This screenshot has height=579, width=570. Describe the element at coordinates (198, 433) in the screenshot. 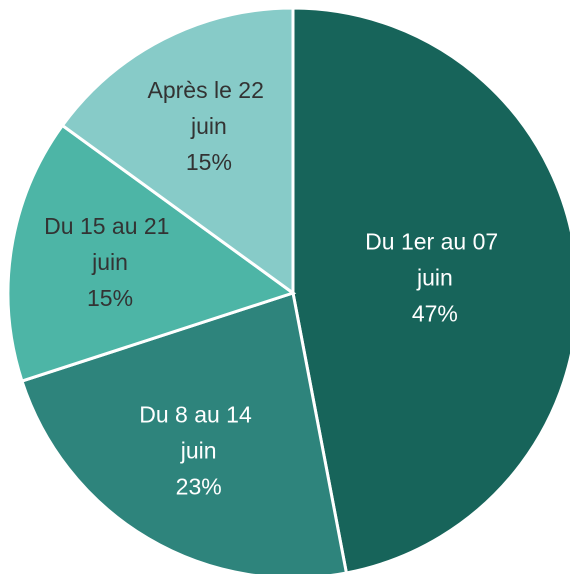

I see `slice-label: Du 8 au 14 juin` at that location.